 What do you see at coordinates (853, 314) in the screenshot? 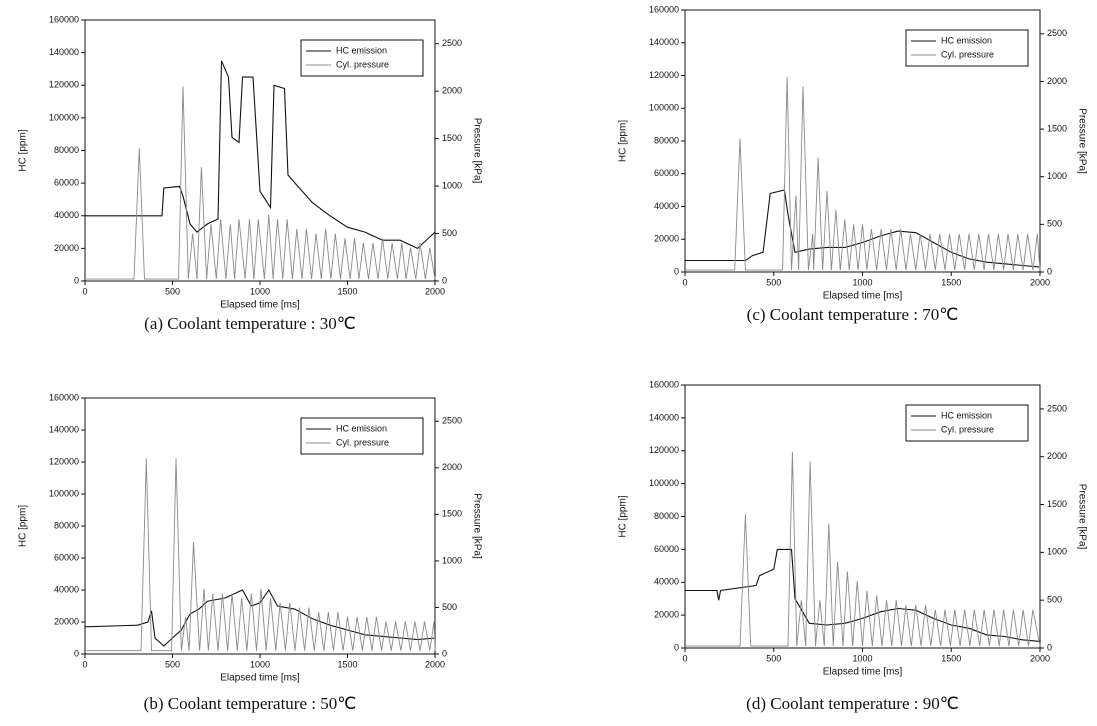
I see `caption: (c) Coolant temperature : 70℃` at bounding box center [853, 314].